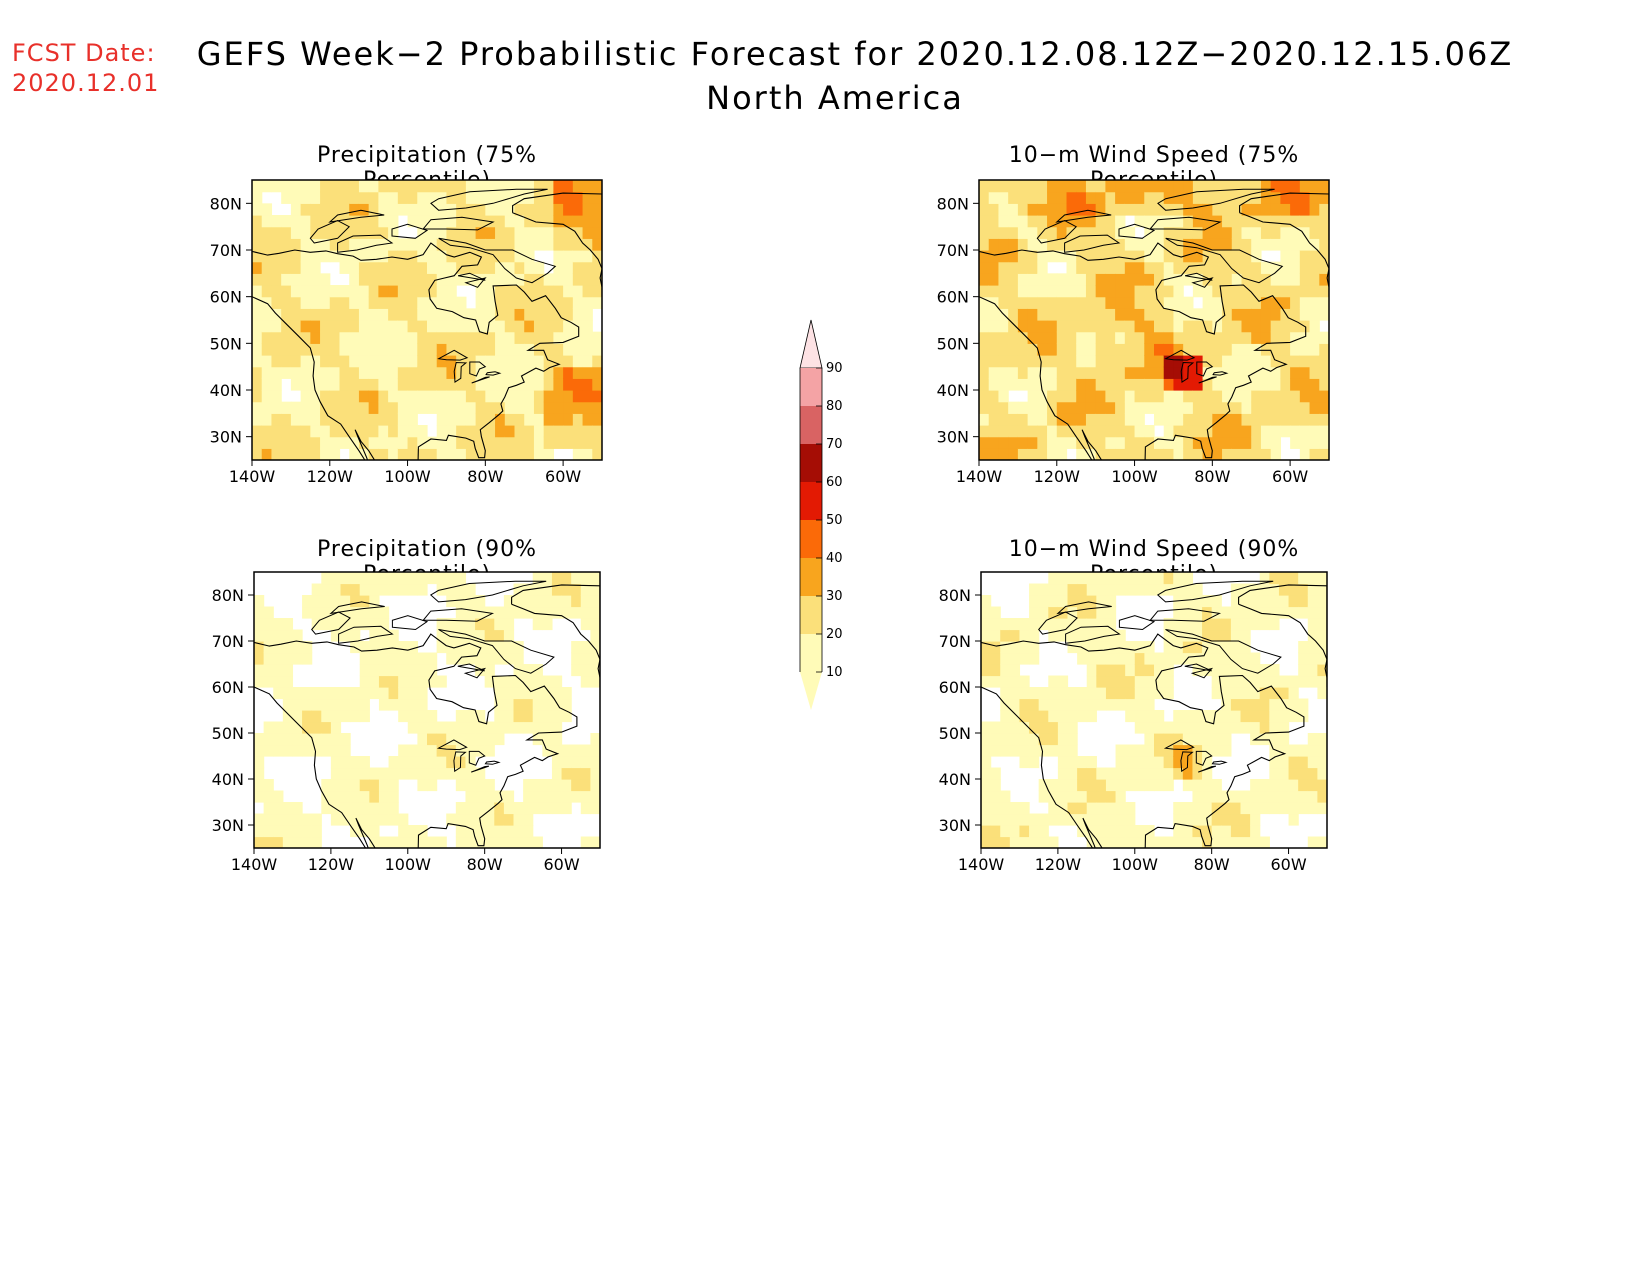 Image resolution: width=1650 pixels, height=1275 pixels. Describe the element at coordinates (834, 406) in the screenshot. I see `colorbar-label: 80` at that location.